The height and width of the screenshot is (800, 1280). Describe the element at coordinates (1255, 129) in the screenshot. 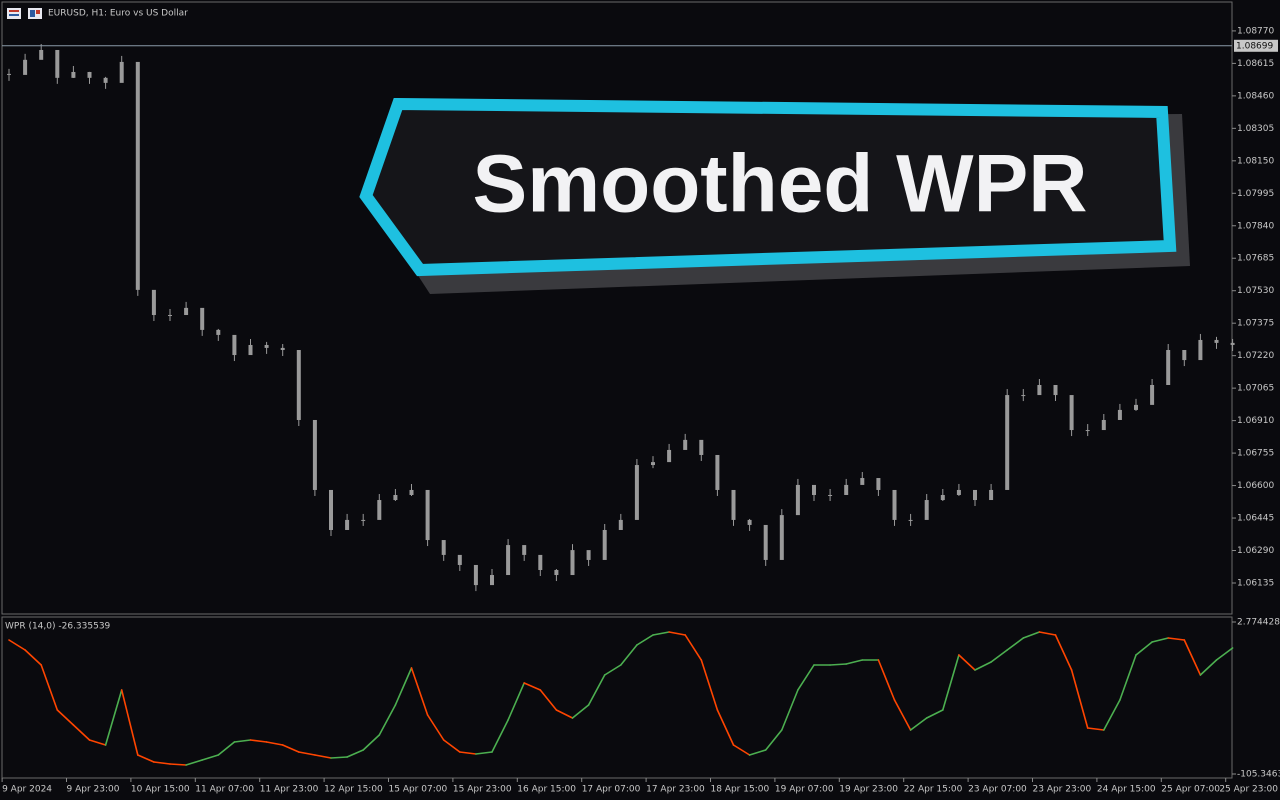

I see `y-tick-label: 1.08305` at that location.